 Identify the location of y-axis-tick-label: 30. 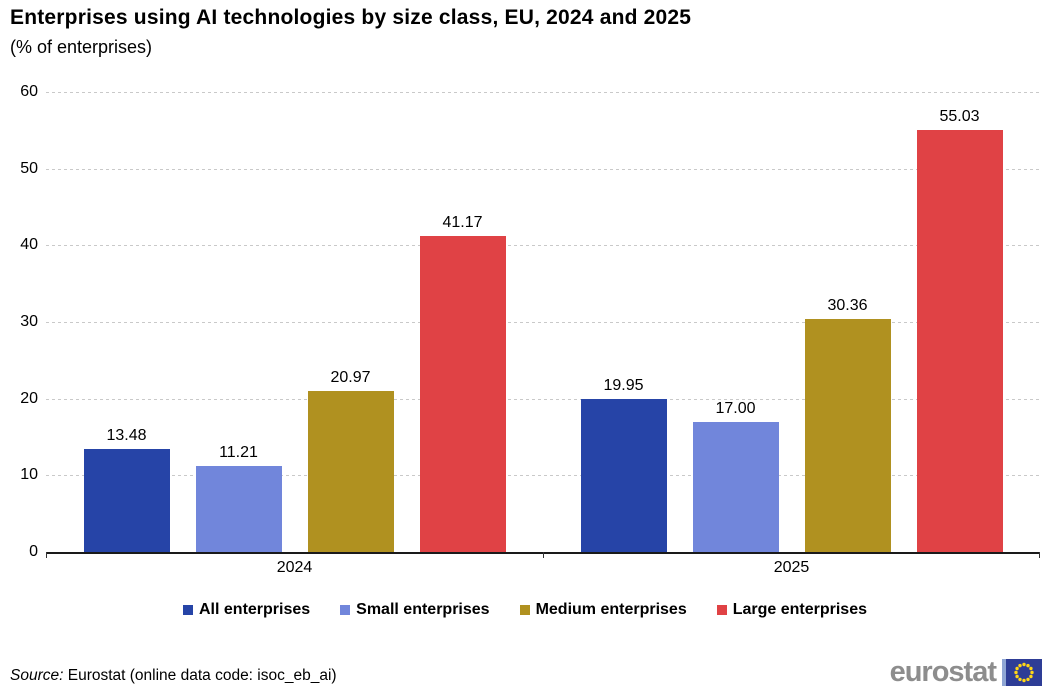
(29, 321).